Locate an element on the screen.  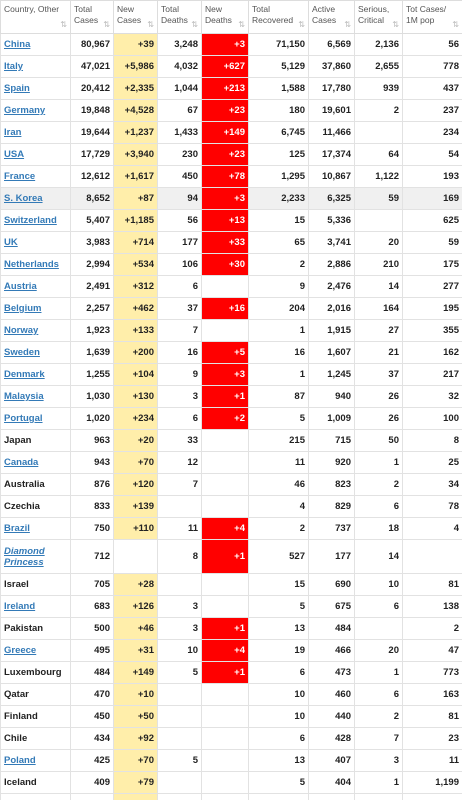
table-cell: 204 is located at coordinates (278, 308).